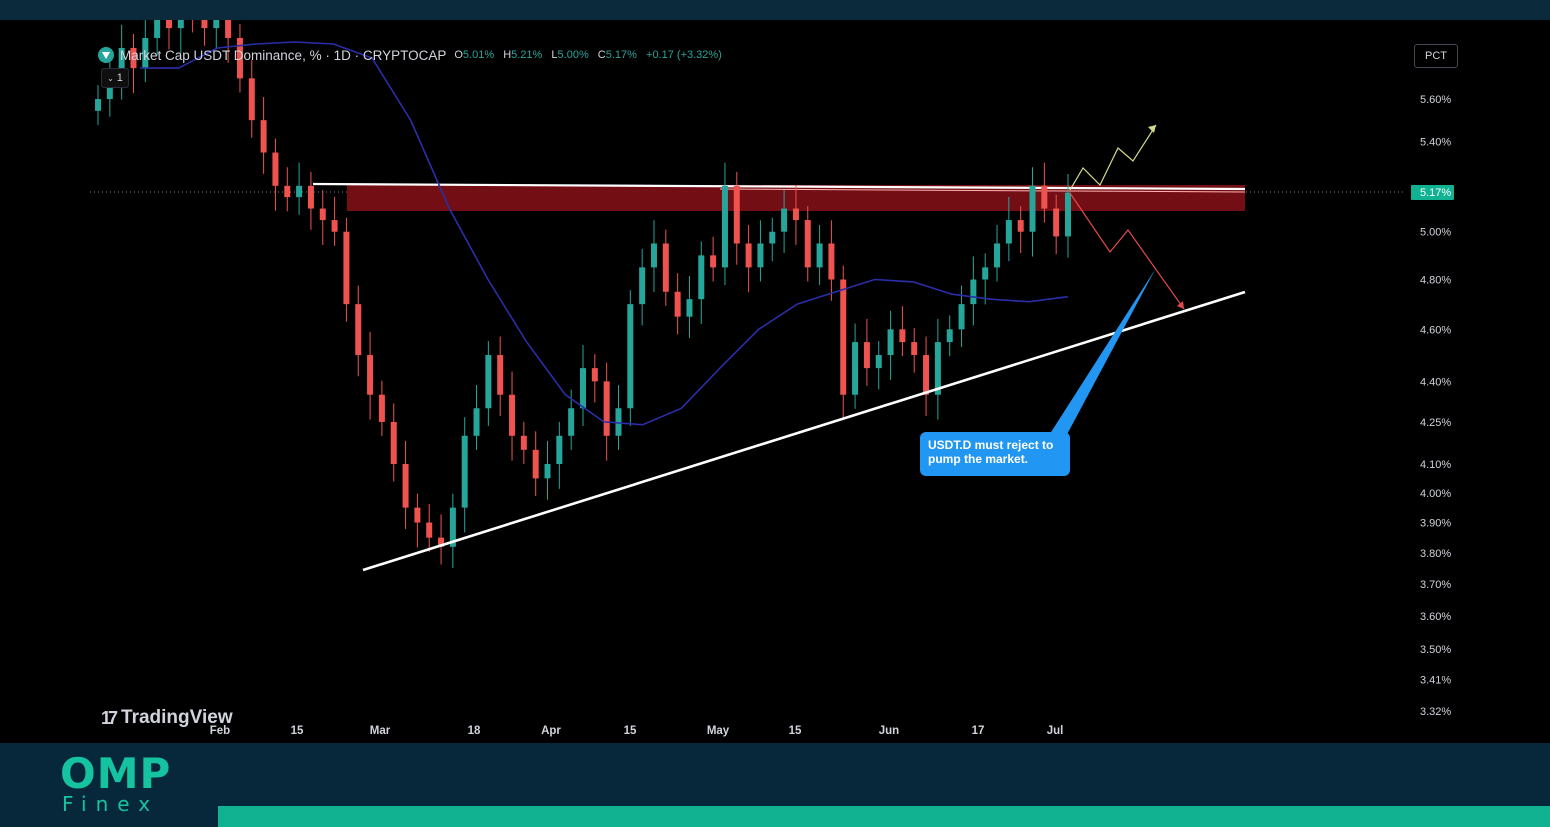 This screenshot has height=827, width=1550. What do you see at coordinates (167, 718) in the screenshot?
I see `tradingview-watermark: 17 TradingView` at bounding box center [167, 718].